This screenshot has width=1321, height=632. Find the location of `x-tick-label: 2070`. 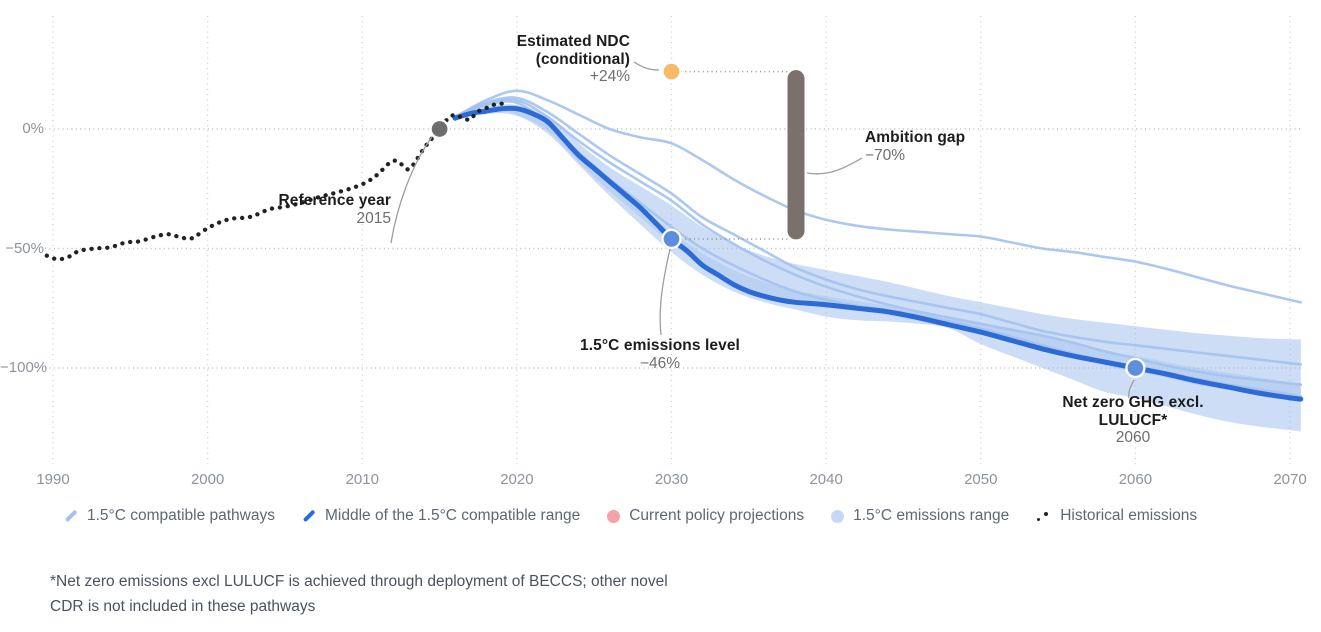

x-tick-label: 2070 is located at coordinates (1290, 479).